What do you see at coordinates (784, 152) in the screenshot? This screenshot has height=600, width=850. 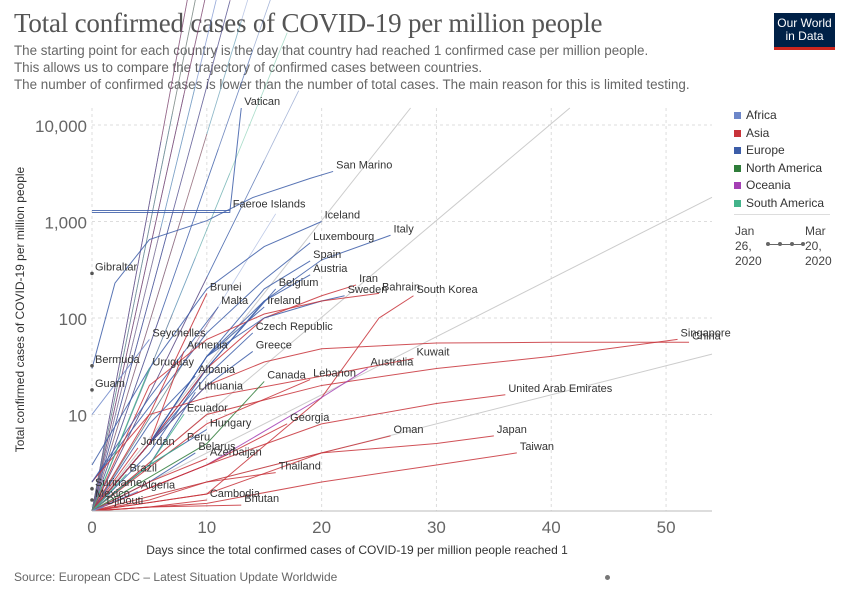 I see `legend-item-europe: Europe` at bounding box center [784, 152].